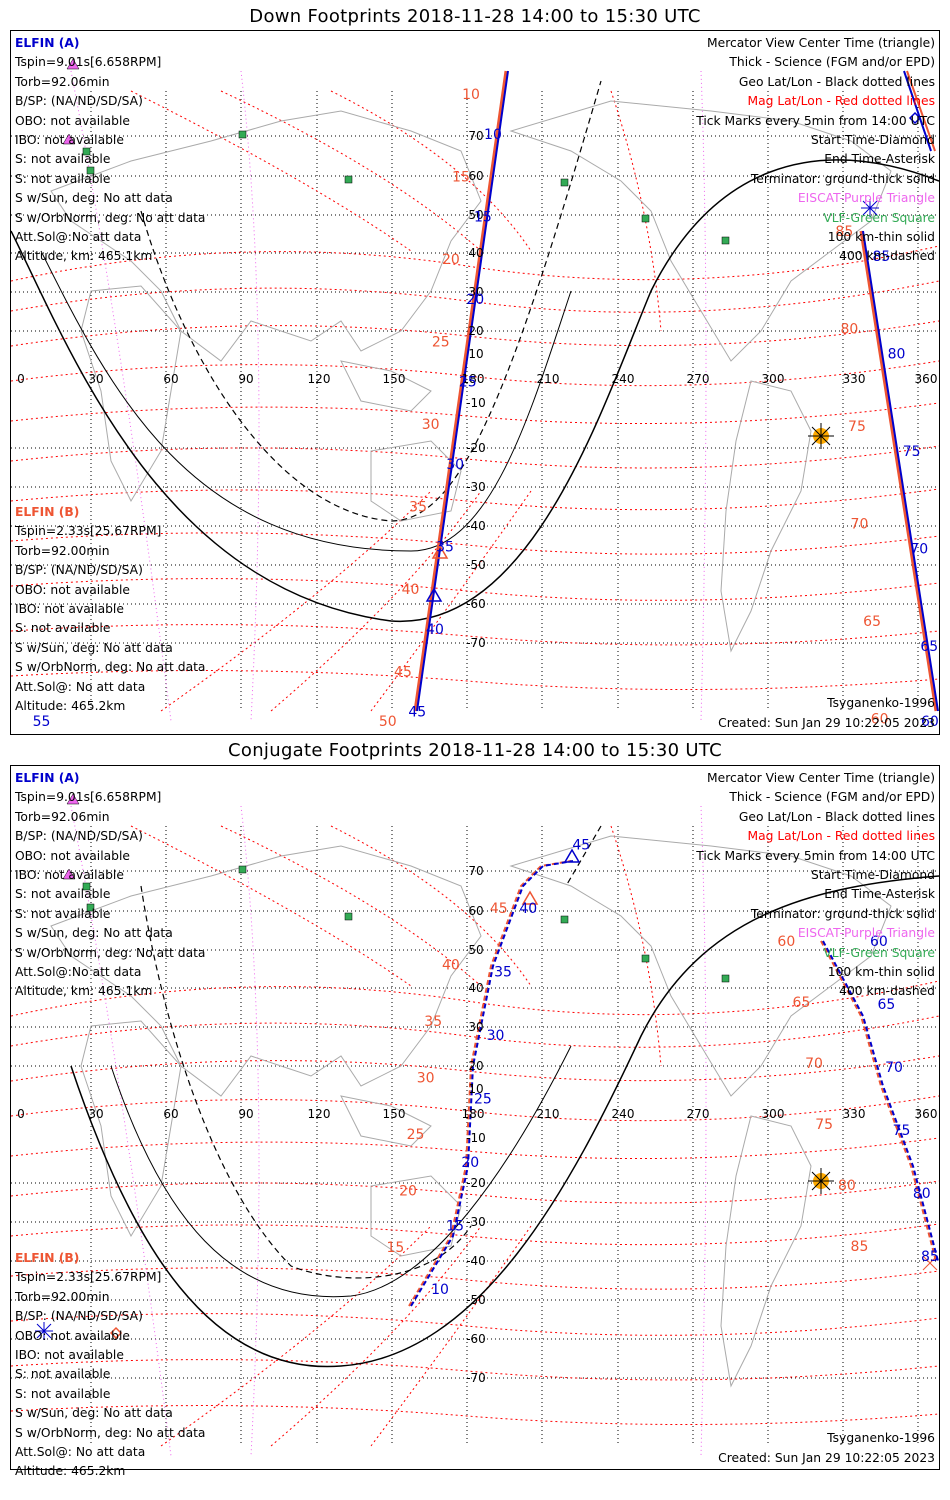 The width and height of the screenshot is (950, 1500). What do you see at coordinates (922, 1194) in the screenshot?
I see `track-time-label: 80` at bounding box center [922, 1194].